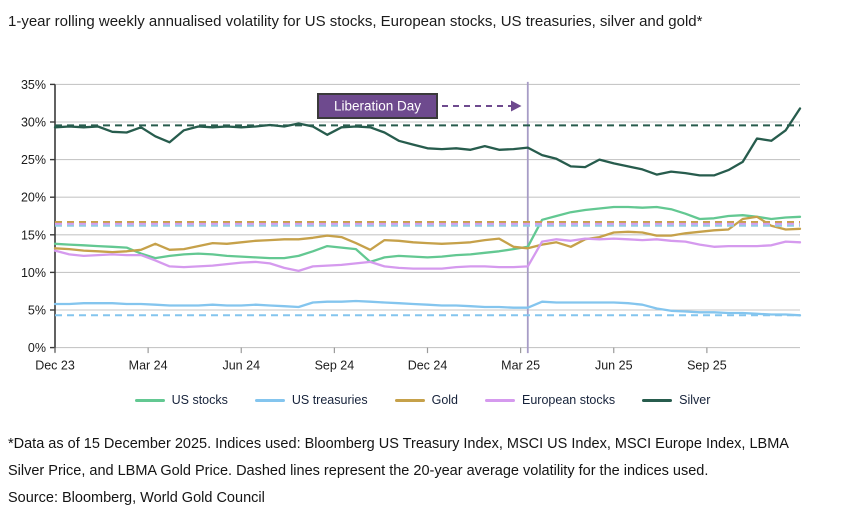 Image resolution: width=845 pixels, height=515 pixels. What do you see at coordinates (427, 308) in the screenshot?
I see `series-line-us-treasuries` at bounding box center [427, 308].